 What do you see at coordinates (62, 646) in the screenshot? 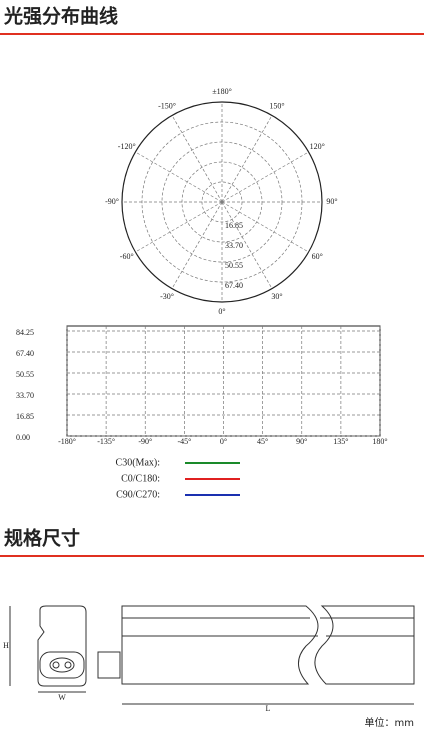
I see `end-view` at bounding box center [62, 646].